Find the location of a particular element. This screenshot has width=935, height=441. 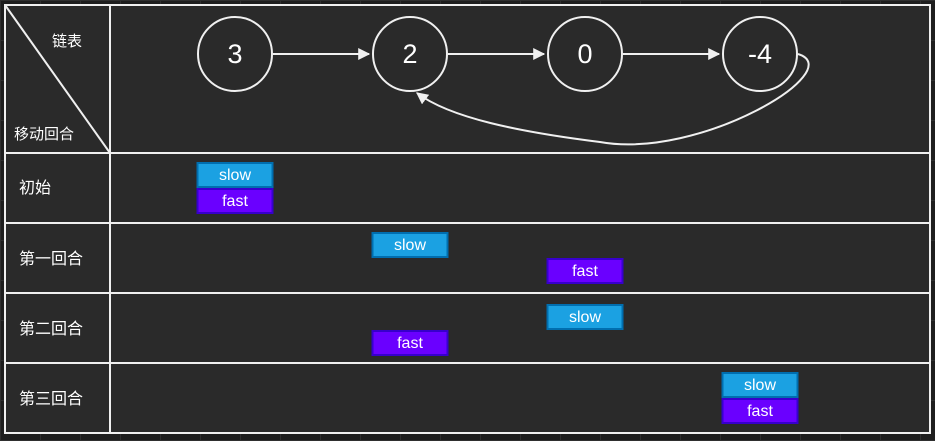

list-node-0: 3 is located at coordinates (235, 54).